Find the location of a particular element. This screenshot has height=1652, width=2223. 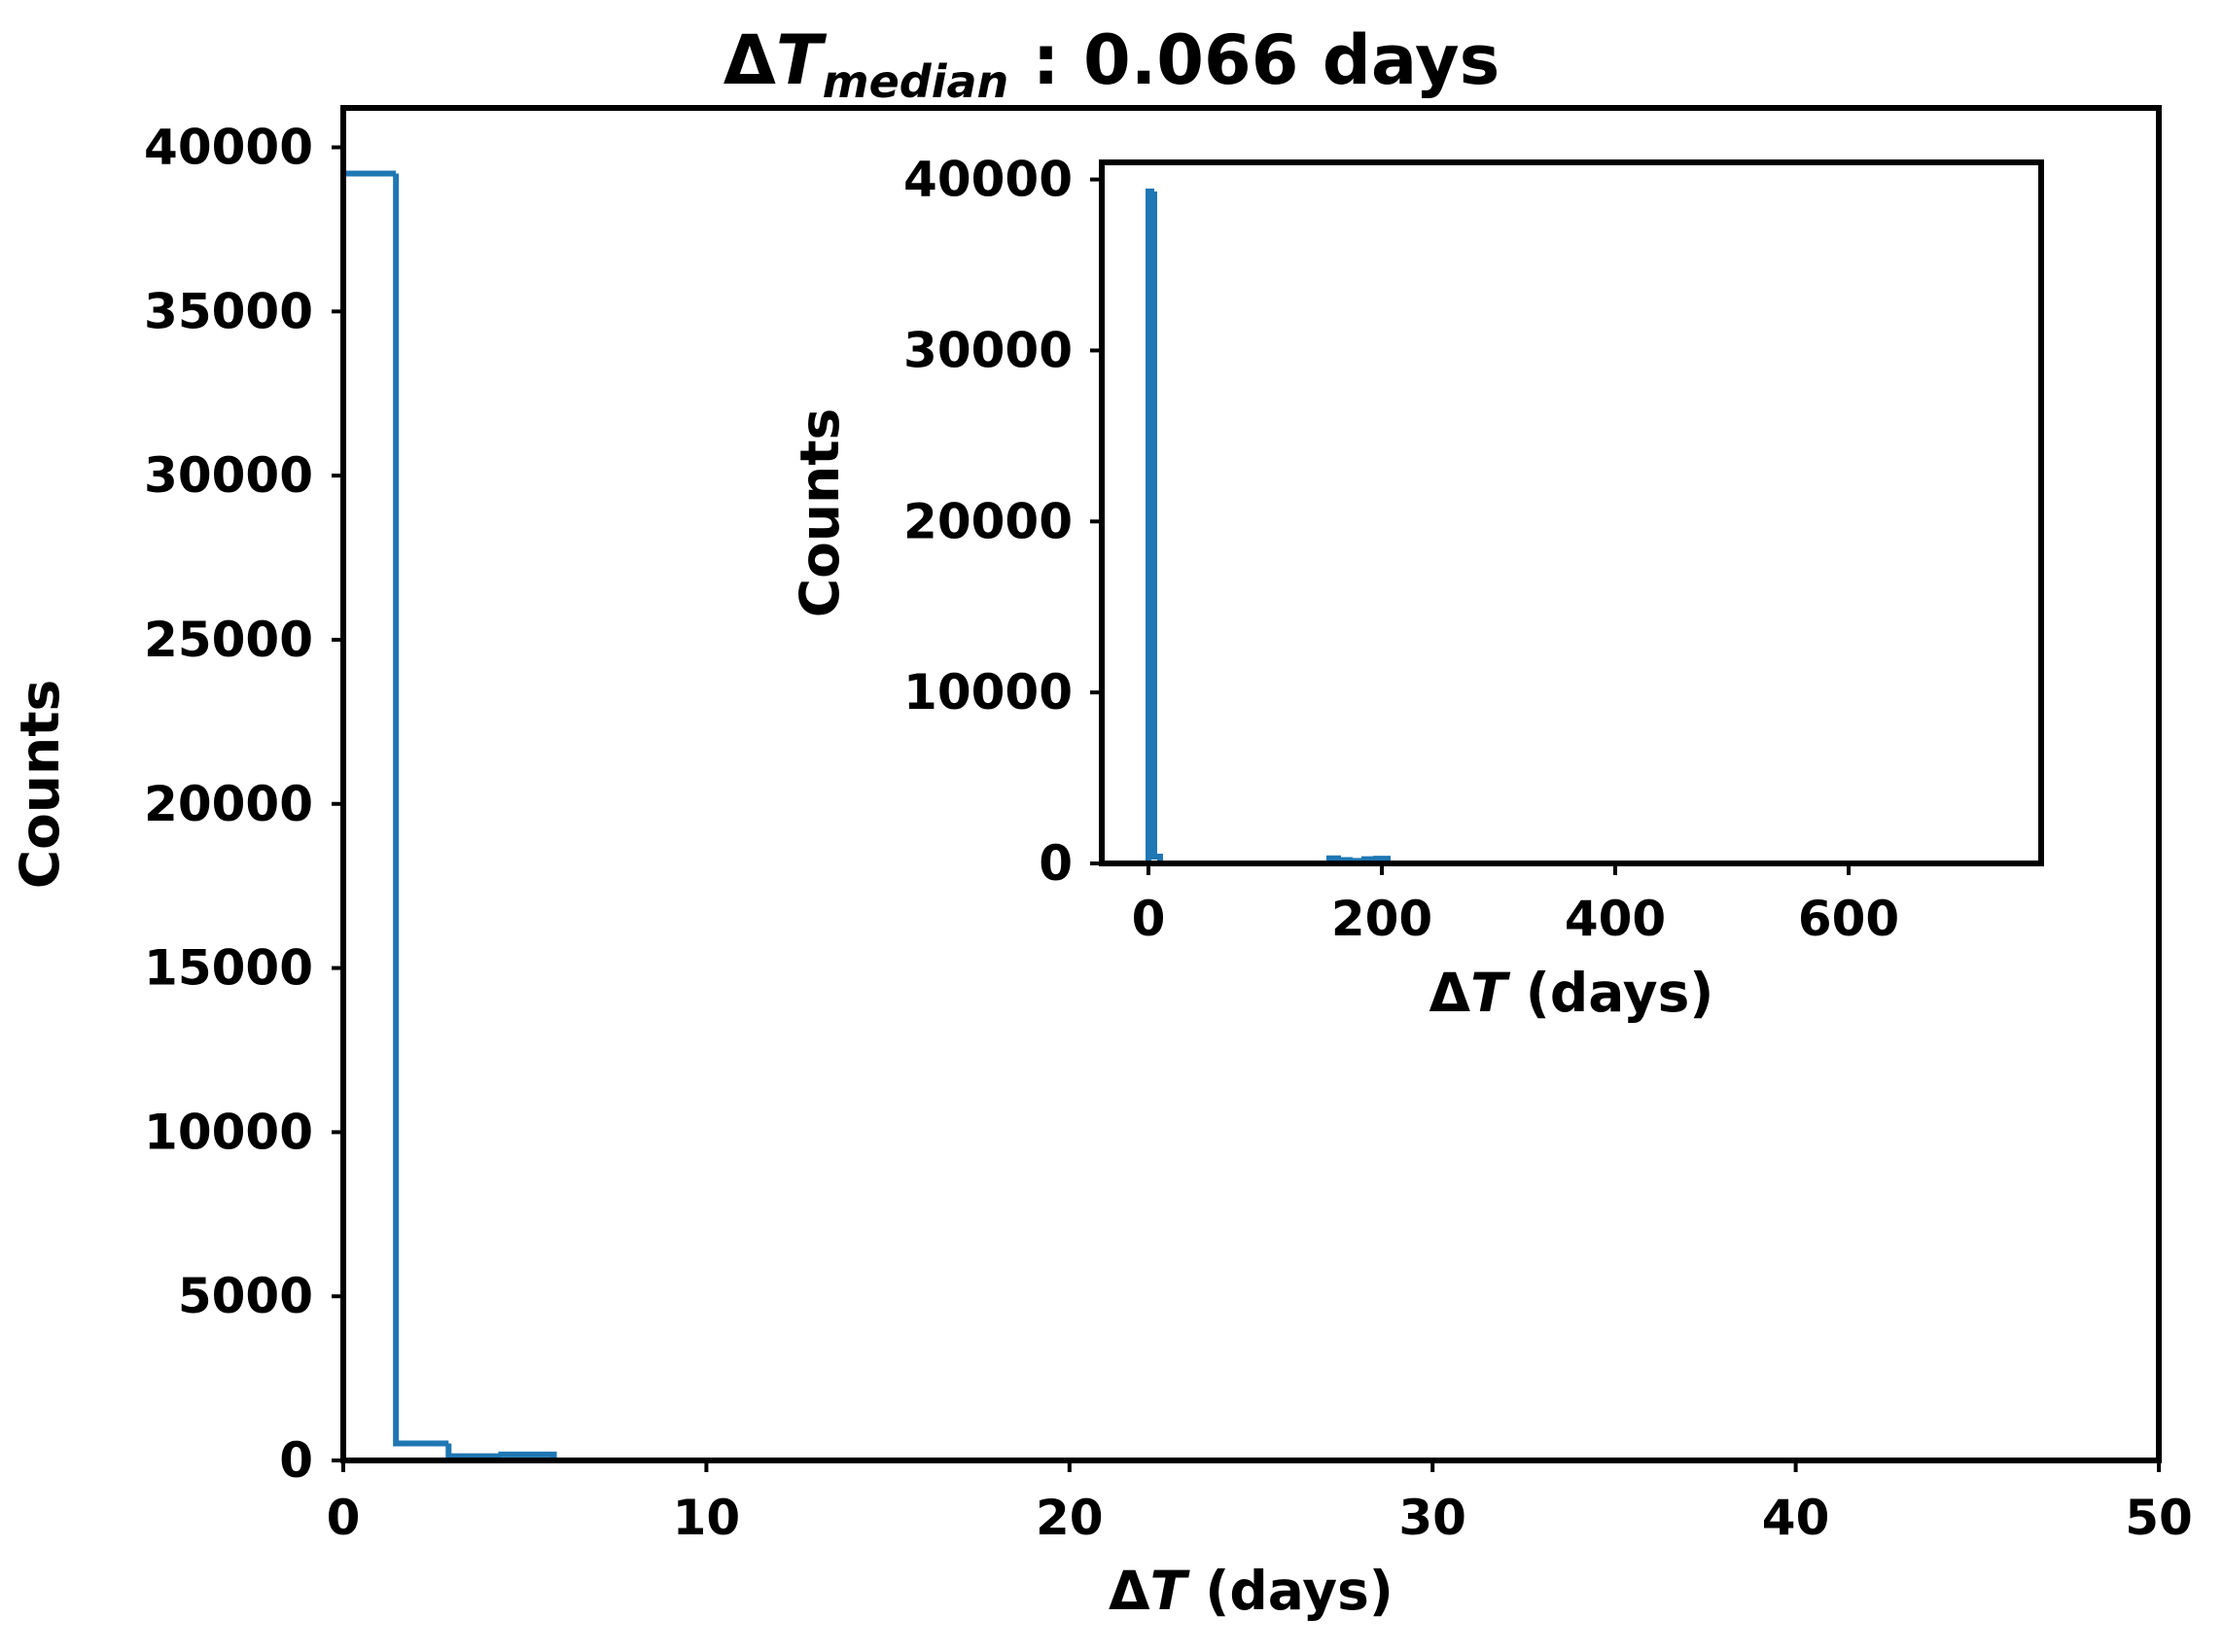

title-subscript: median is located at coordinates (916, 81).